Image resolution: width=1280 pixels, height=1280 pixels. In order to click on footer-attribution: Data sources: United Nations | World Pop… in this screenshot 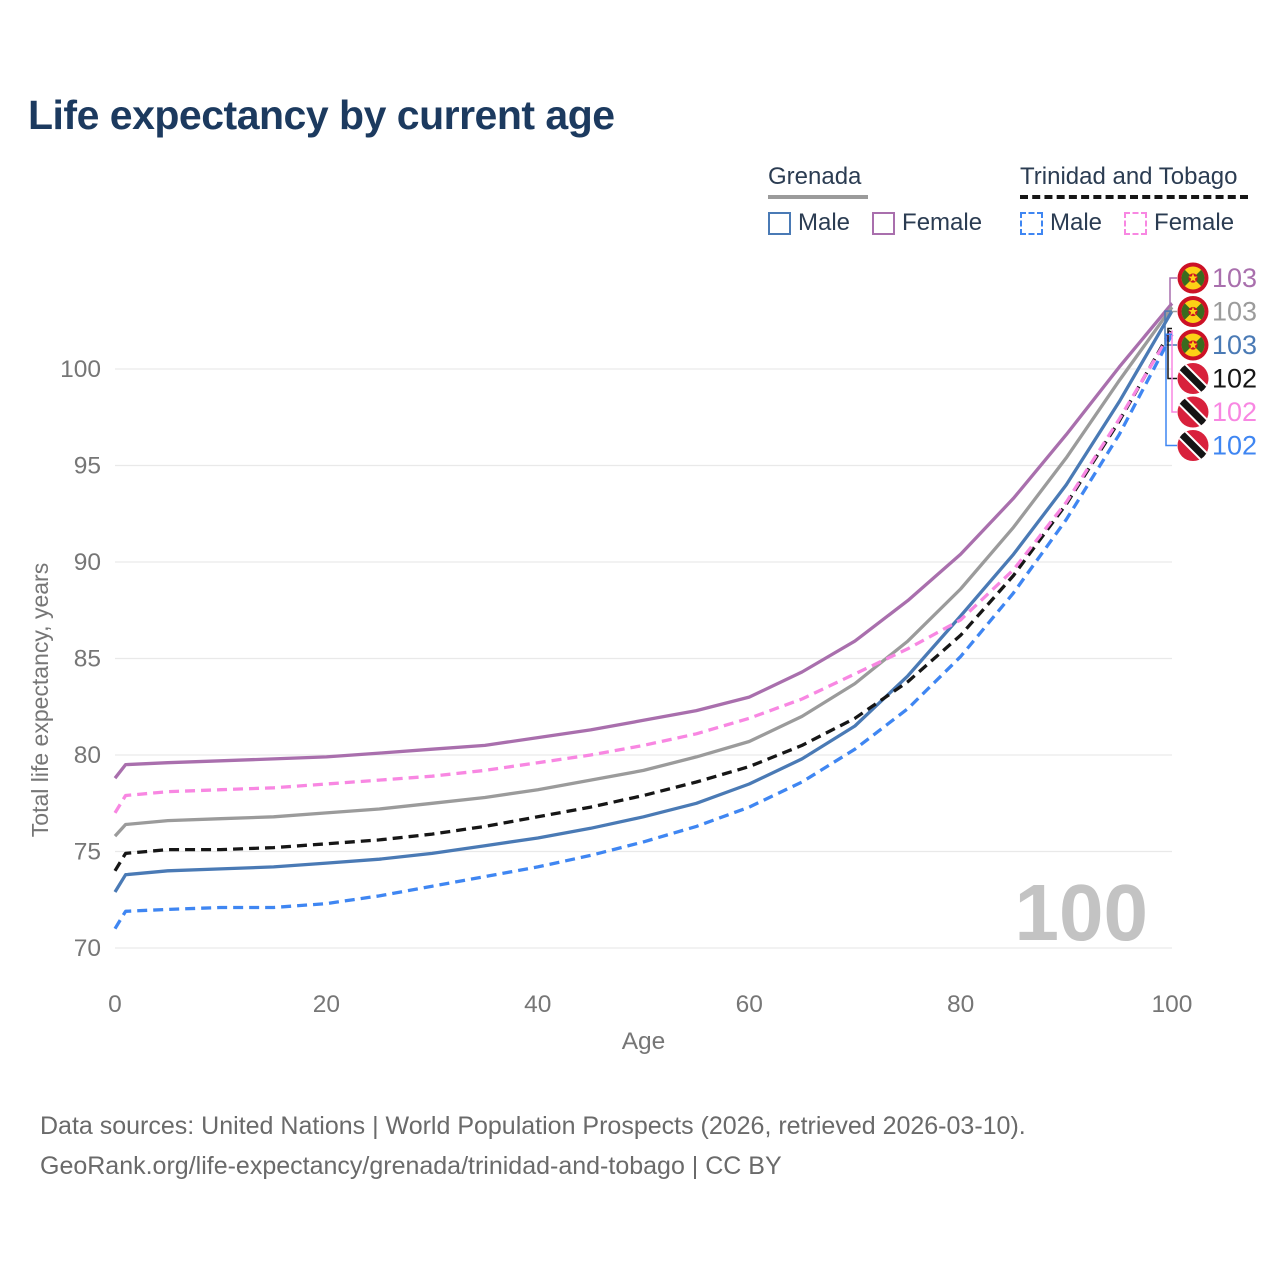, I will do `click(533, 1146)`.